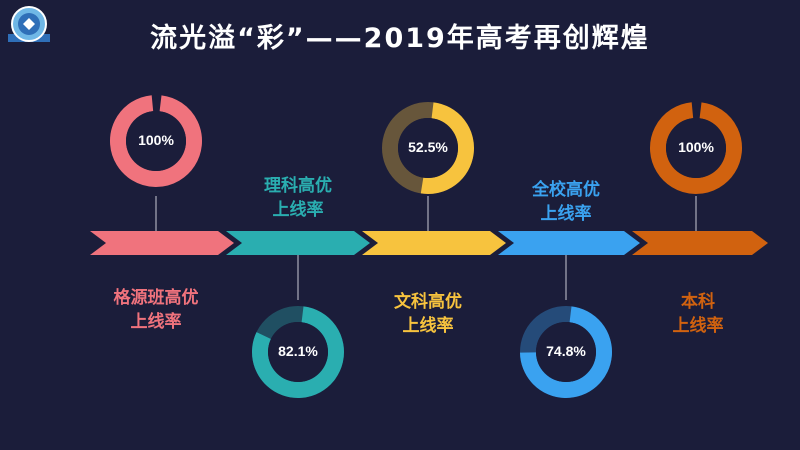  I want to click on ring-value-3: 52.5%, so click(428, 147).